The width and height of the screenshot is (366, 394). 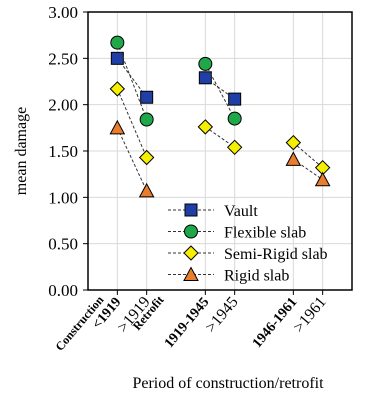 What do you see at coordinates (221, 315) in the screenshot?
I see `x-tick-label: >1945` at bounding box center [221, 315].